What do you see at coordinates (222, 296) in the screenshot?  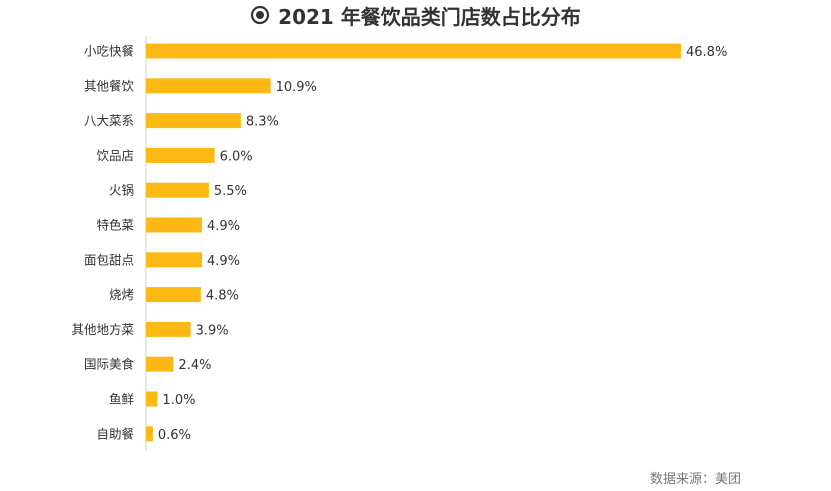 I see `value-label: 4.8%` at bounding box center [222, 296].